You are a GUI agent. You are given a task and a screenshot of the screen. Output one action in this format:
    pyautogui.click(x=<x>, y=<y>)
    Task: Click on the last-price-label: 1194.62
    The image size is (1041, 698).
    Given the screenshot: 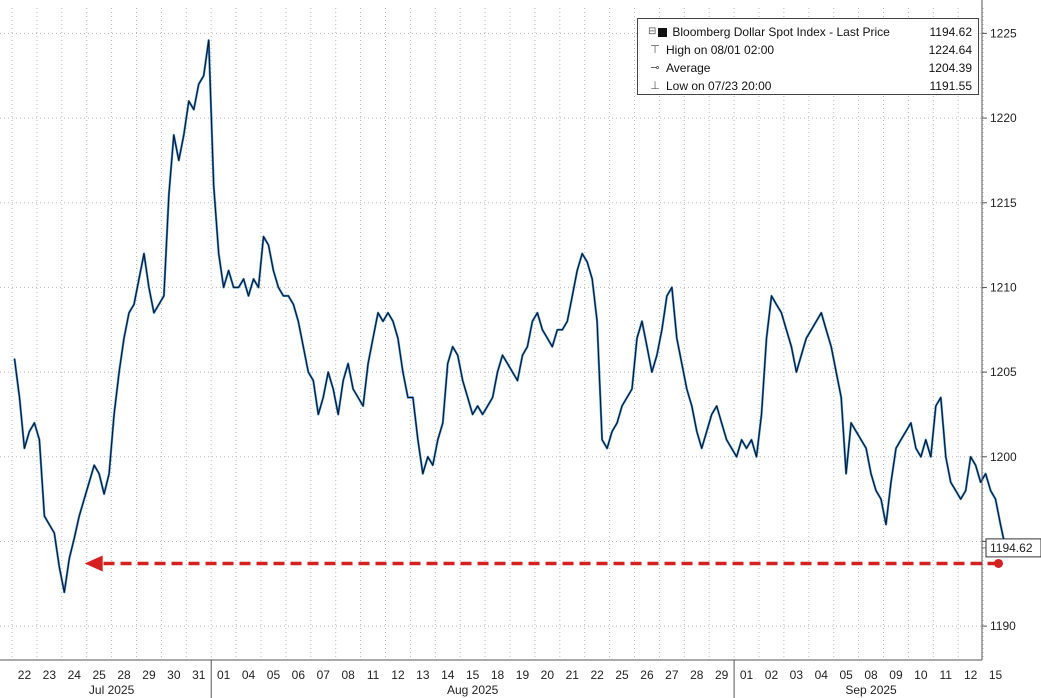 What is the action you would take?
    pyautogui.click(x=1011, y=548)
    